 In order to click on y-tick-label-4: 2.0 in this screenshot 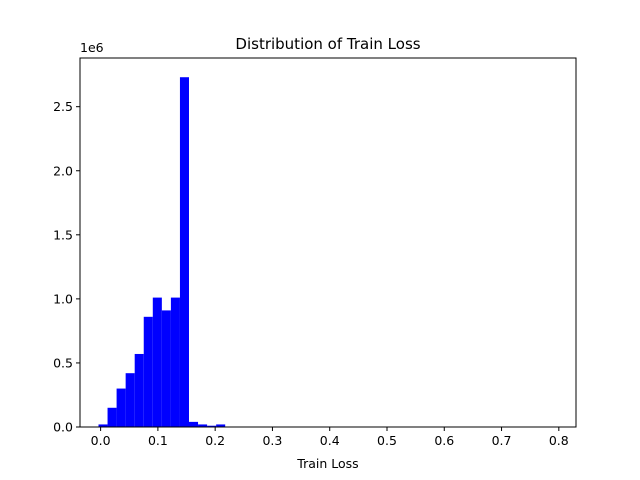, I will do `click(63, 170)`.